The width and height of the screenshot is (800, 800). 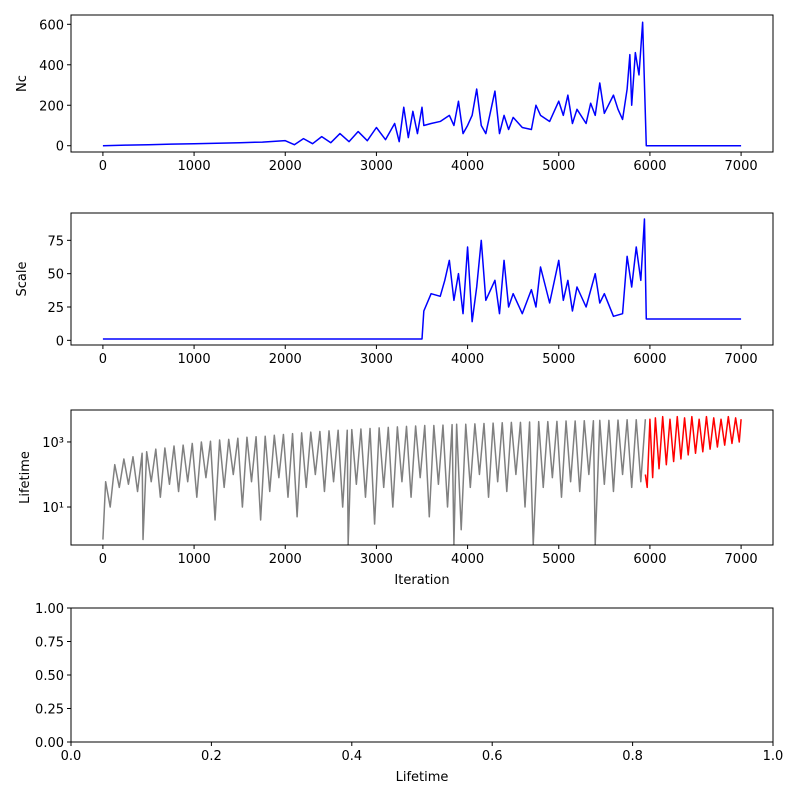 I want to click on x-tick-label: 0.4, so click(x=351, y=756).